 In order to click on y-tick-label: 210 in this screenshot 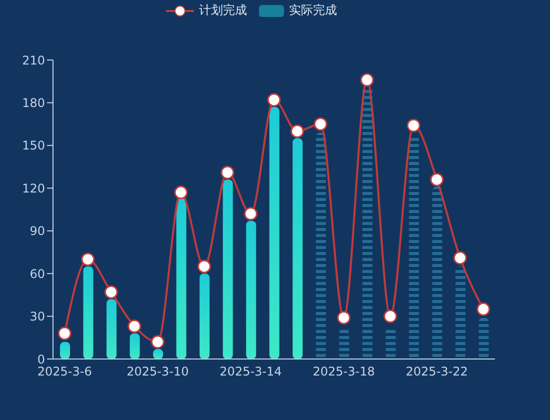, I will do `click(33, 60)`.